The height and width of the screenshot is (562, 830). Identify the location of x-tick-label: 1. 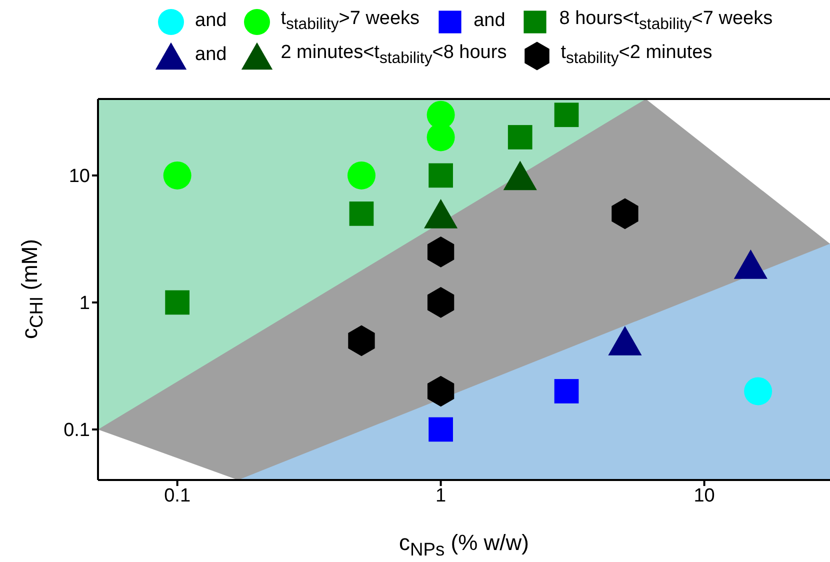
(441, 495).